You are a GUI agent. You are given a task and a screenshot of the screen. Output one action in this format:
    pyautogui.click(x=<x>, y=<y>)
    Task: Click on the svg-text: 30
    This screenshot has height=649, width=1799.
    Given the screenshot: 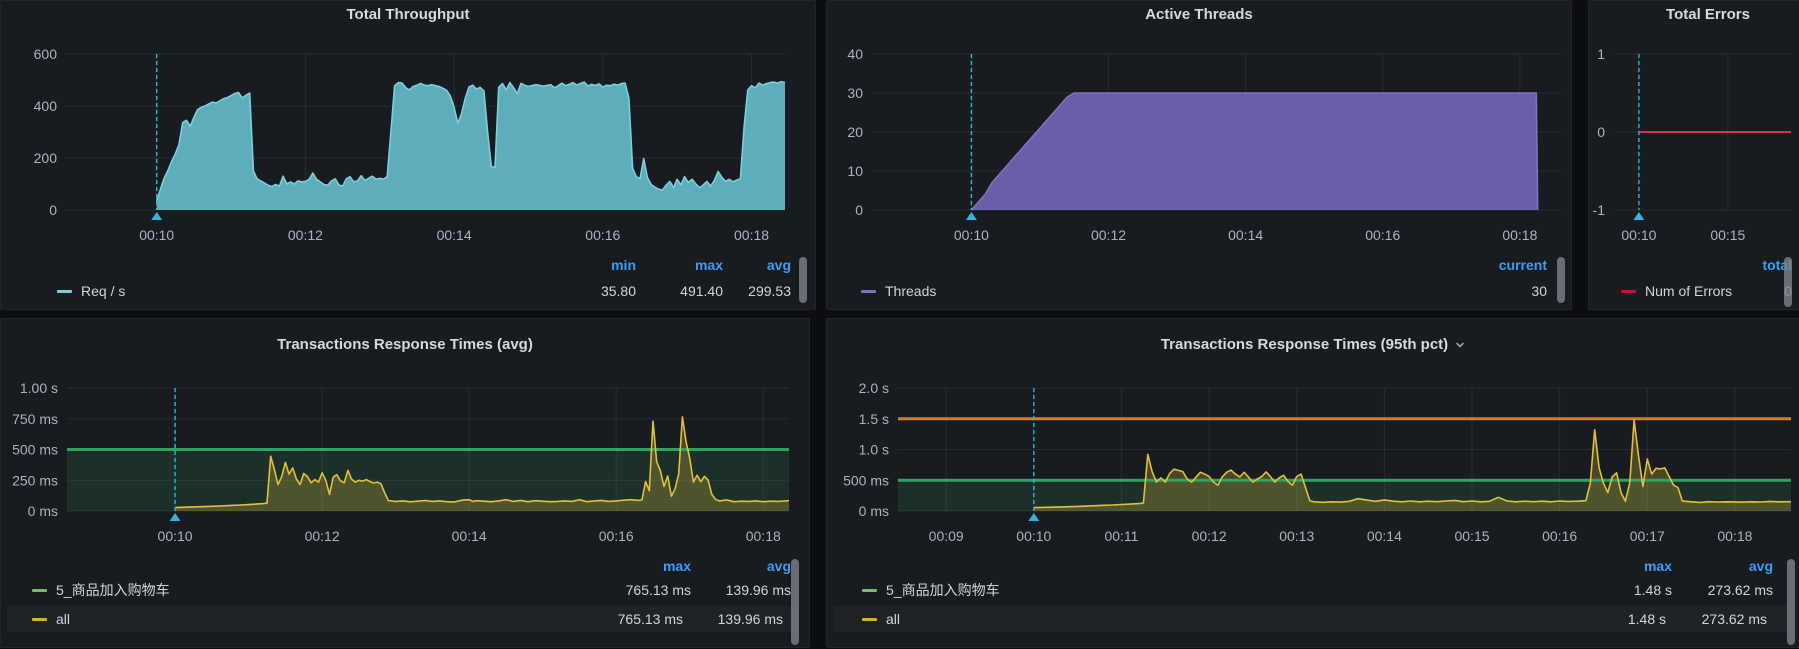 What is the action you would take?
    pyautogui.click(x=855, y=93)
    